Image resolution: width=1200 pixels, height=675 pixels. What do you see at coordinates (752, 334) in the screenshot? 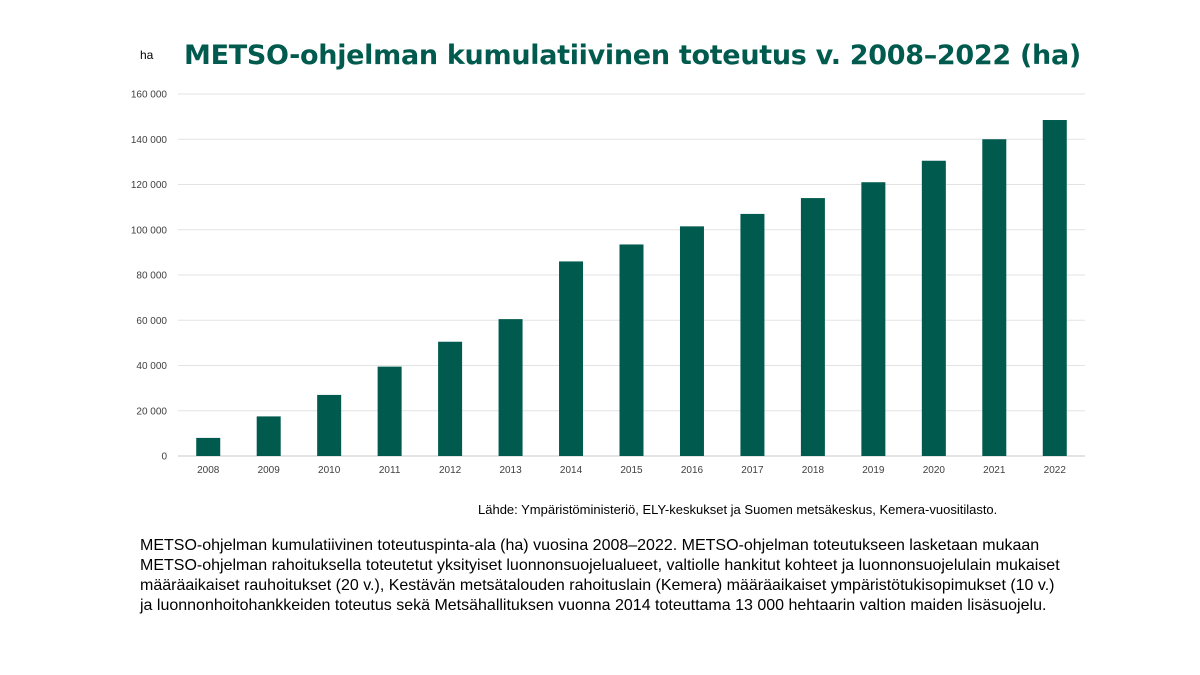
I see `bar-2017` at bounding box center [752, 334].